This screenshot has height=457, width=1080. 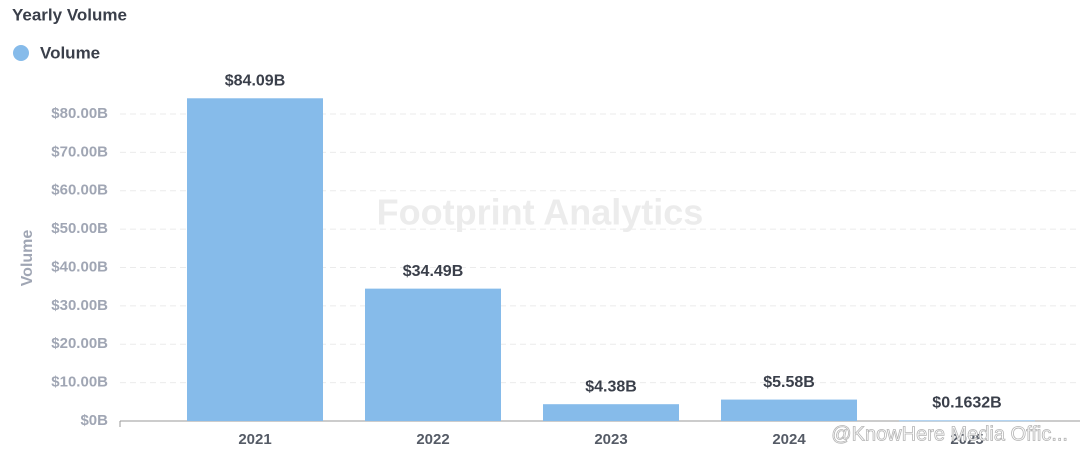 I want to click on value-label: $0.1632B, so click(x=966, y=403).